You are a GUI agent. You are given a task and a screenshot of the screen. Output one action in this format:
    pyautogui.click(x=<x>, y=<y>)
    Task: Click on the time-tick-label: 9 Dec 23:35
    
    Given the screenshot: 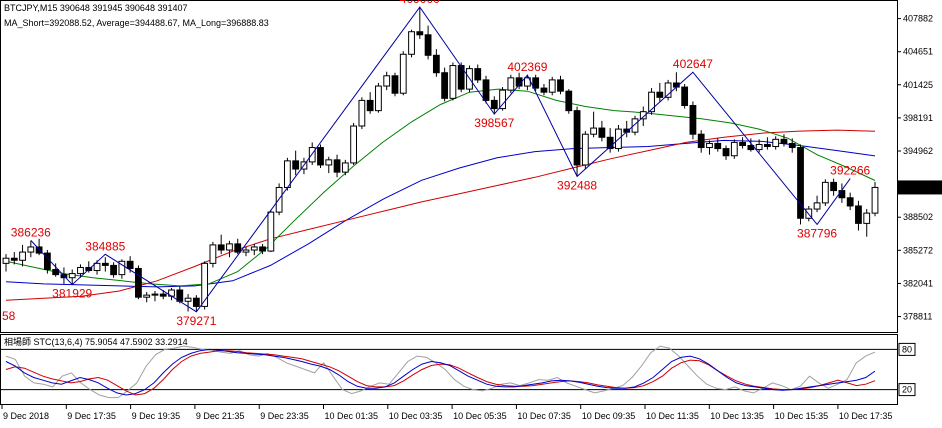 What is the action you would take?
    pyautogui.click(x=284, y=416)
    